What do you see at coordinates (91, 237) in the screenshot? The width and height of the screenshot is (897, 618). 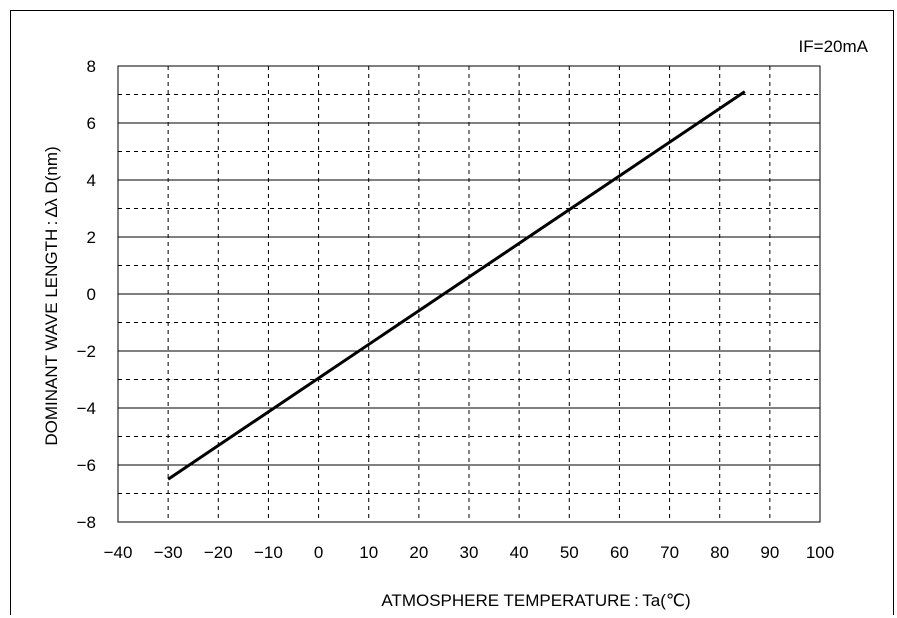 I see `y-tick-label: 2` at bounding box center [91, 237].